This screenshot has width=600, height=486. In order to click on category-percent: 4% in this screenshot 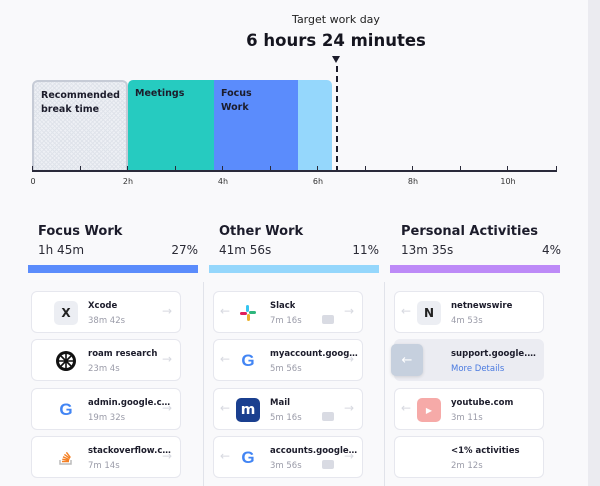, I will do `click(551, 250)`.